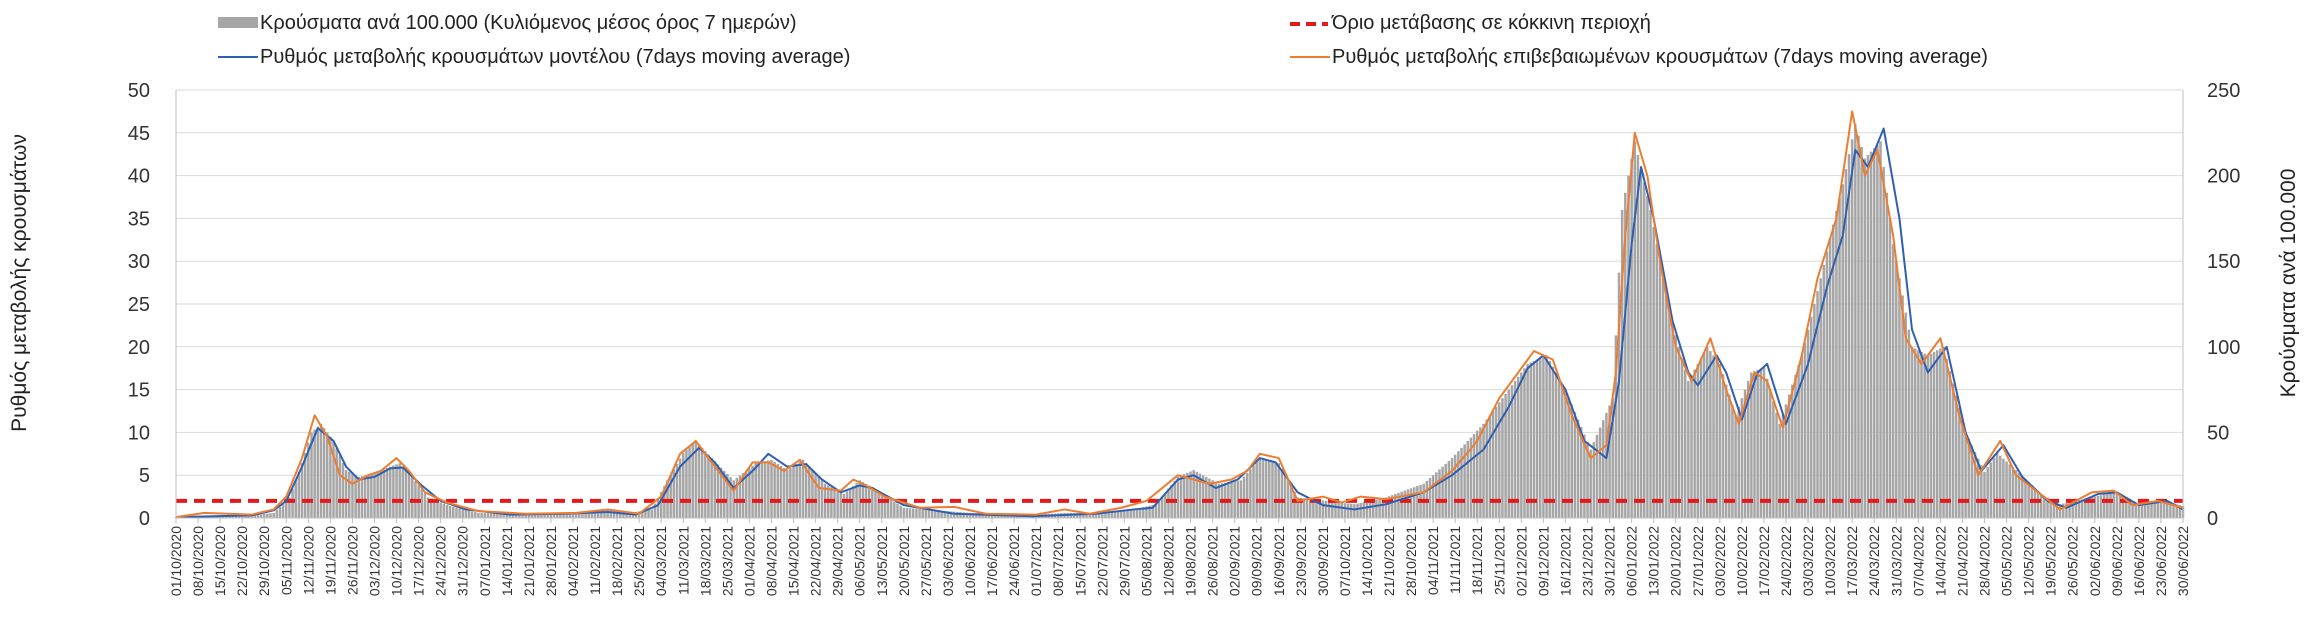 This screenshot has width=2321, height=621. What do you see at coordinates (573, 561) in the screenshot?
I see `x-tick-label: 04/02/2021` at bounding box center [573, 561].